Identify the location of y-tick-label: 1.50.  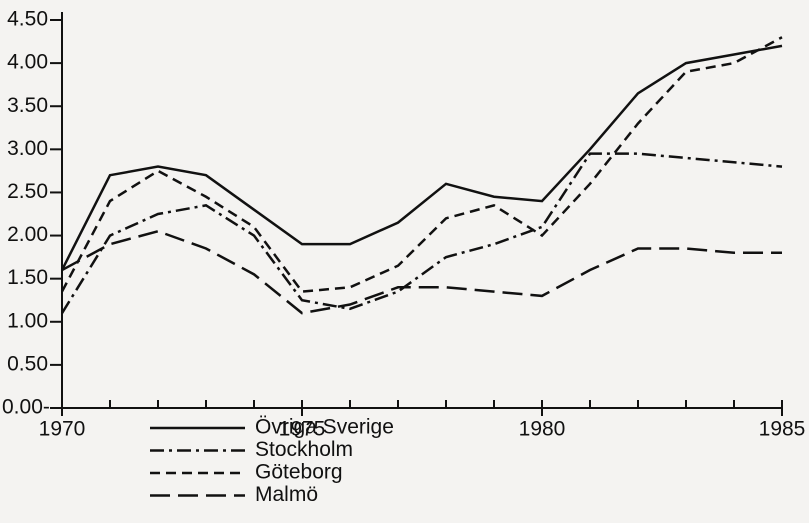
(27, 277).